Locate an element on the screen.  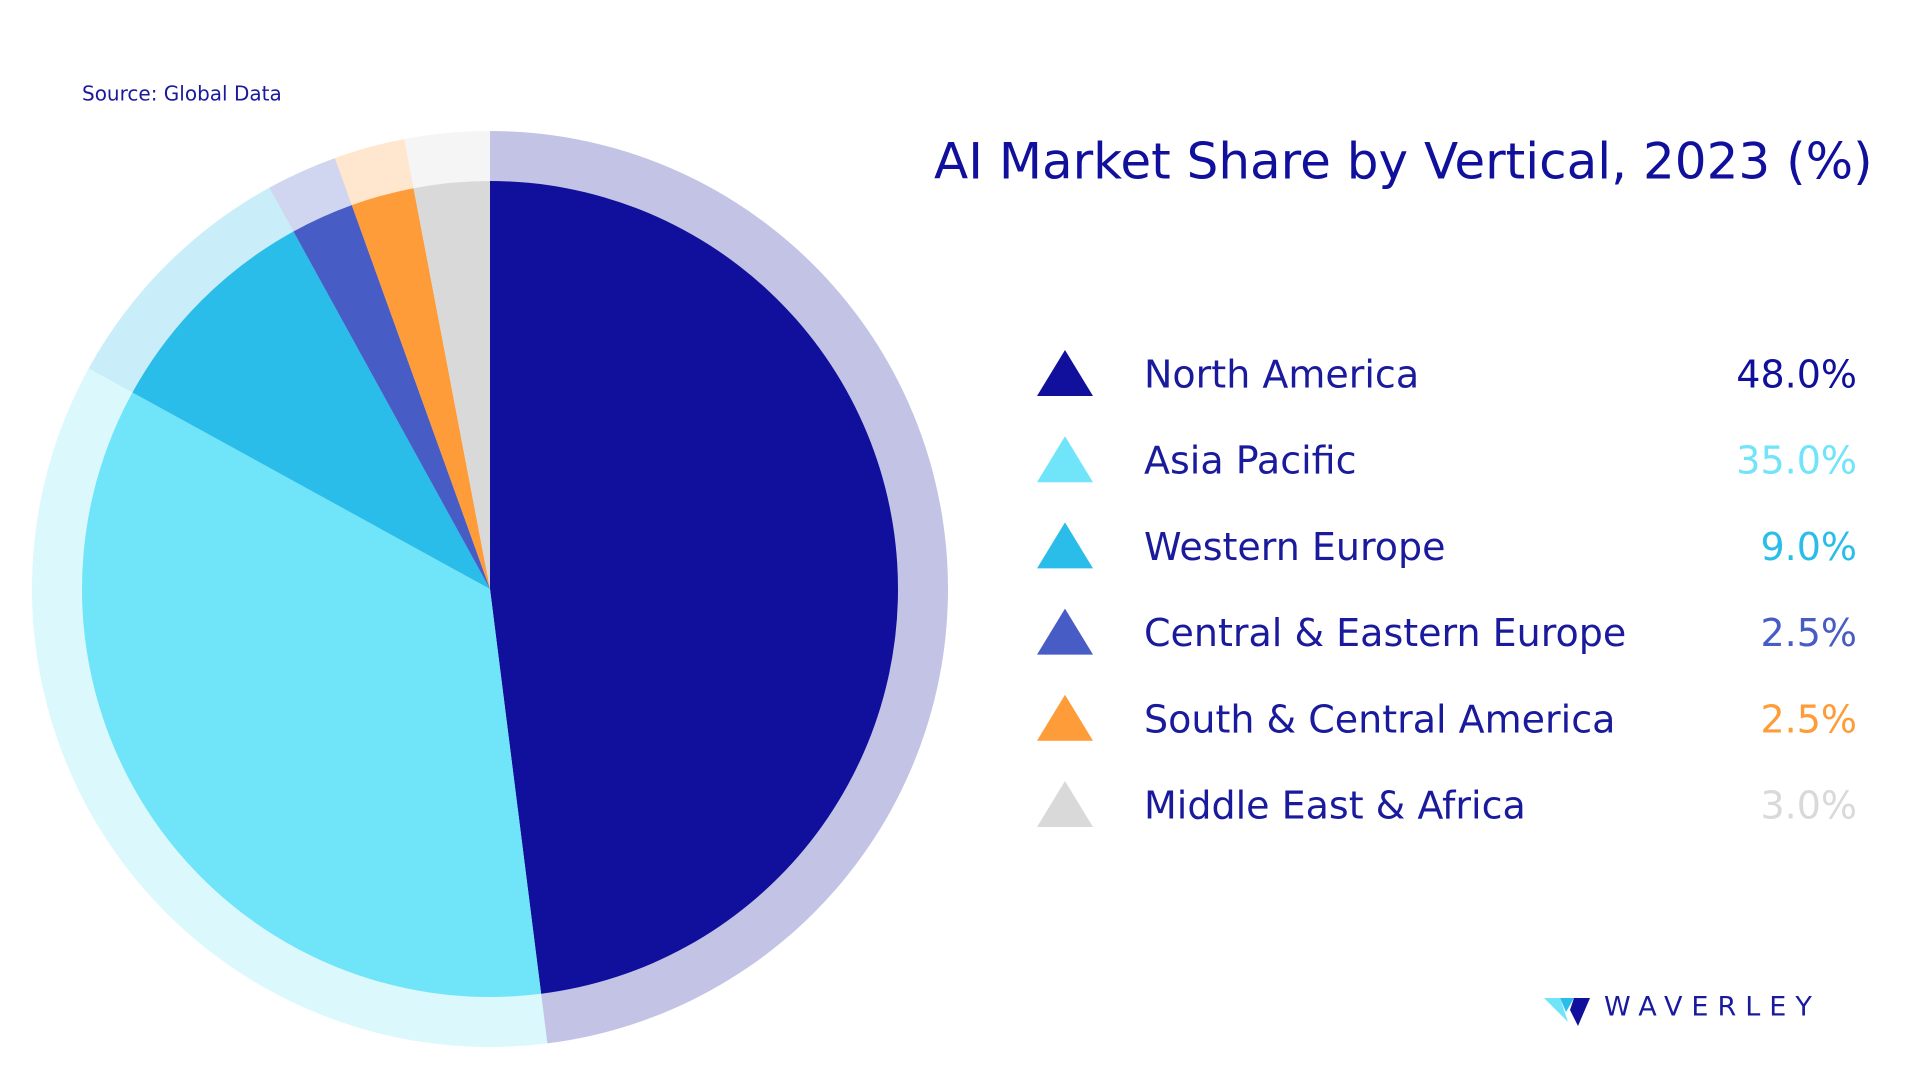
source-note: Source: Global Data is located at coordinates (182, 94).